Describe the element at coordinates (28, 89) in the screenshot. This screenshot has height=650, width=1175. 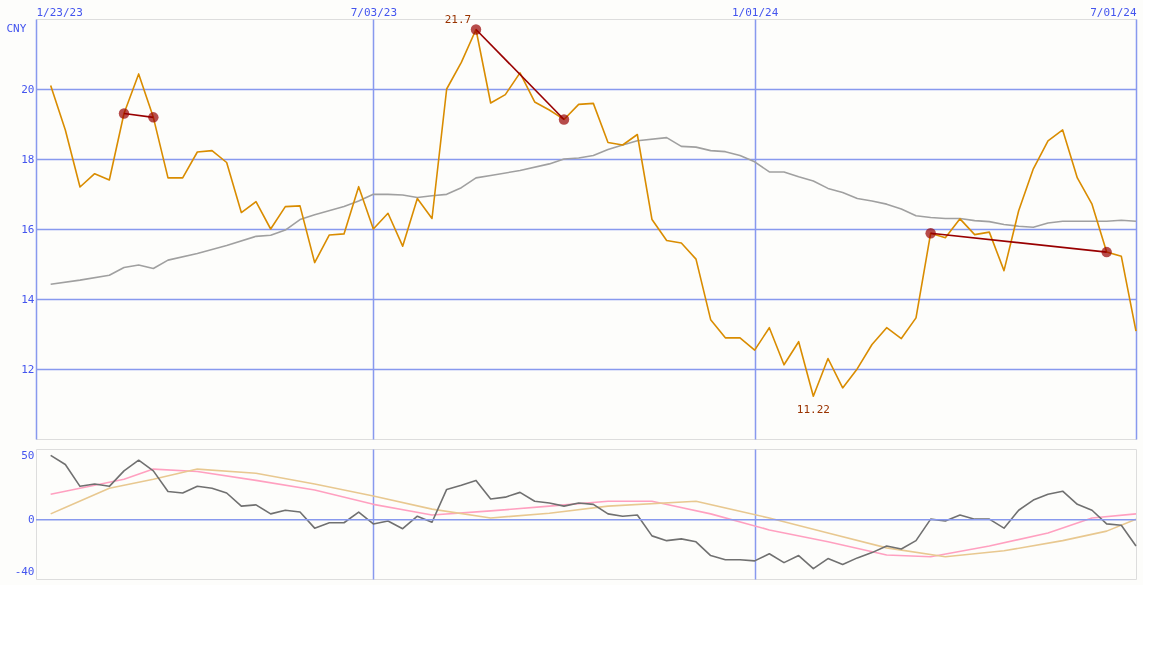
I see `y-tick-label: 20` at that location.